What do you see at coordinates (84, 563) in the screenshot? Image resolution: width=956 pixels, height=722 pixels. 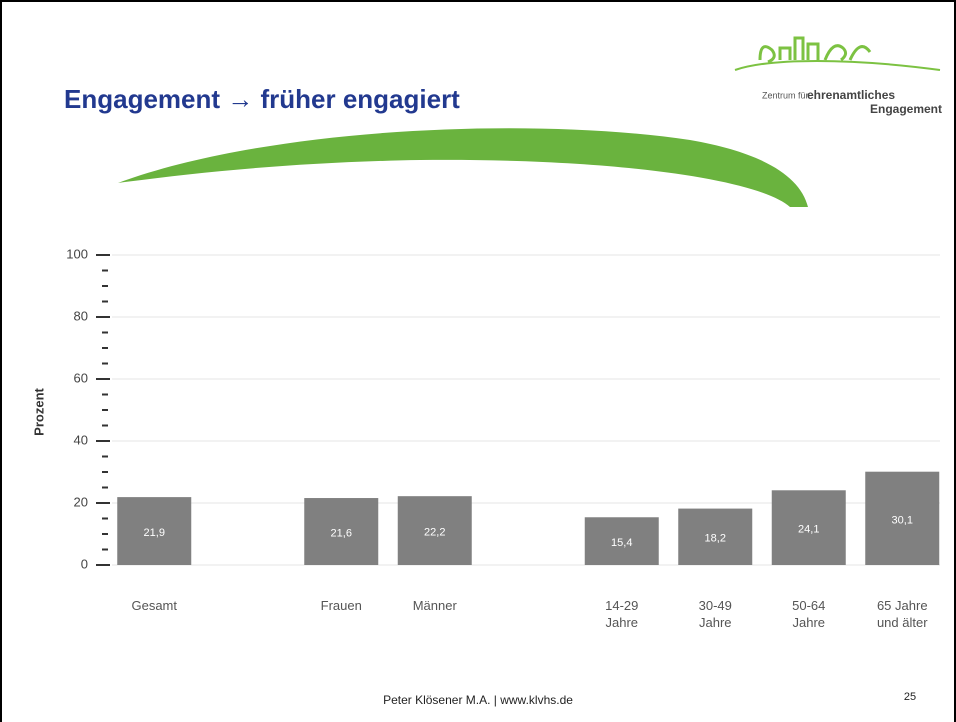 I see `y-tick-label: 0` at bounding box center [84, 563].